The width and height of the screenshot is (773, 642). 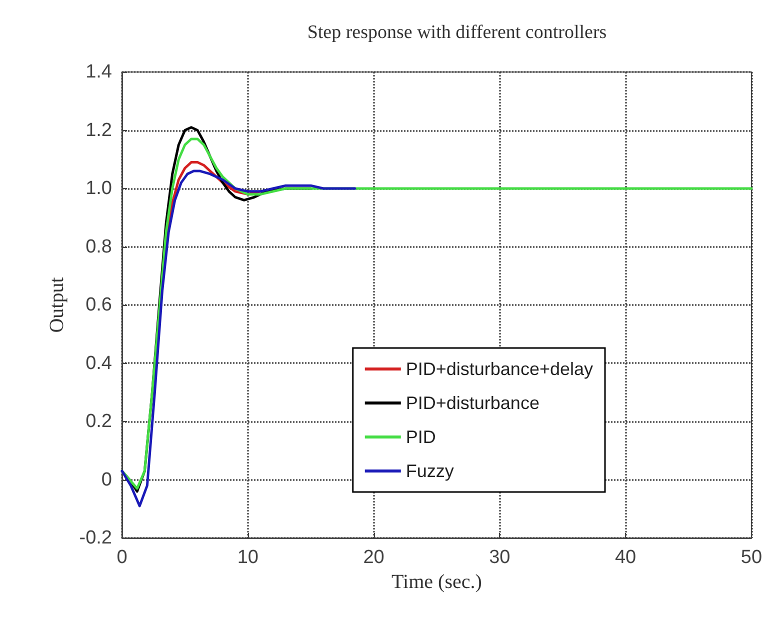 I want to click on legend-label: PID+disturbance+delay, so click(x=500, y=369).